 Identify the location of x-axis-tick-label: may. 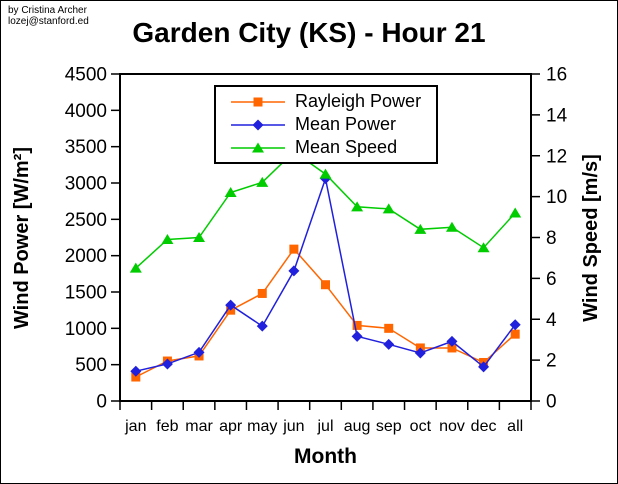
(262, 426).